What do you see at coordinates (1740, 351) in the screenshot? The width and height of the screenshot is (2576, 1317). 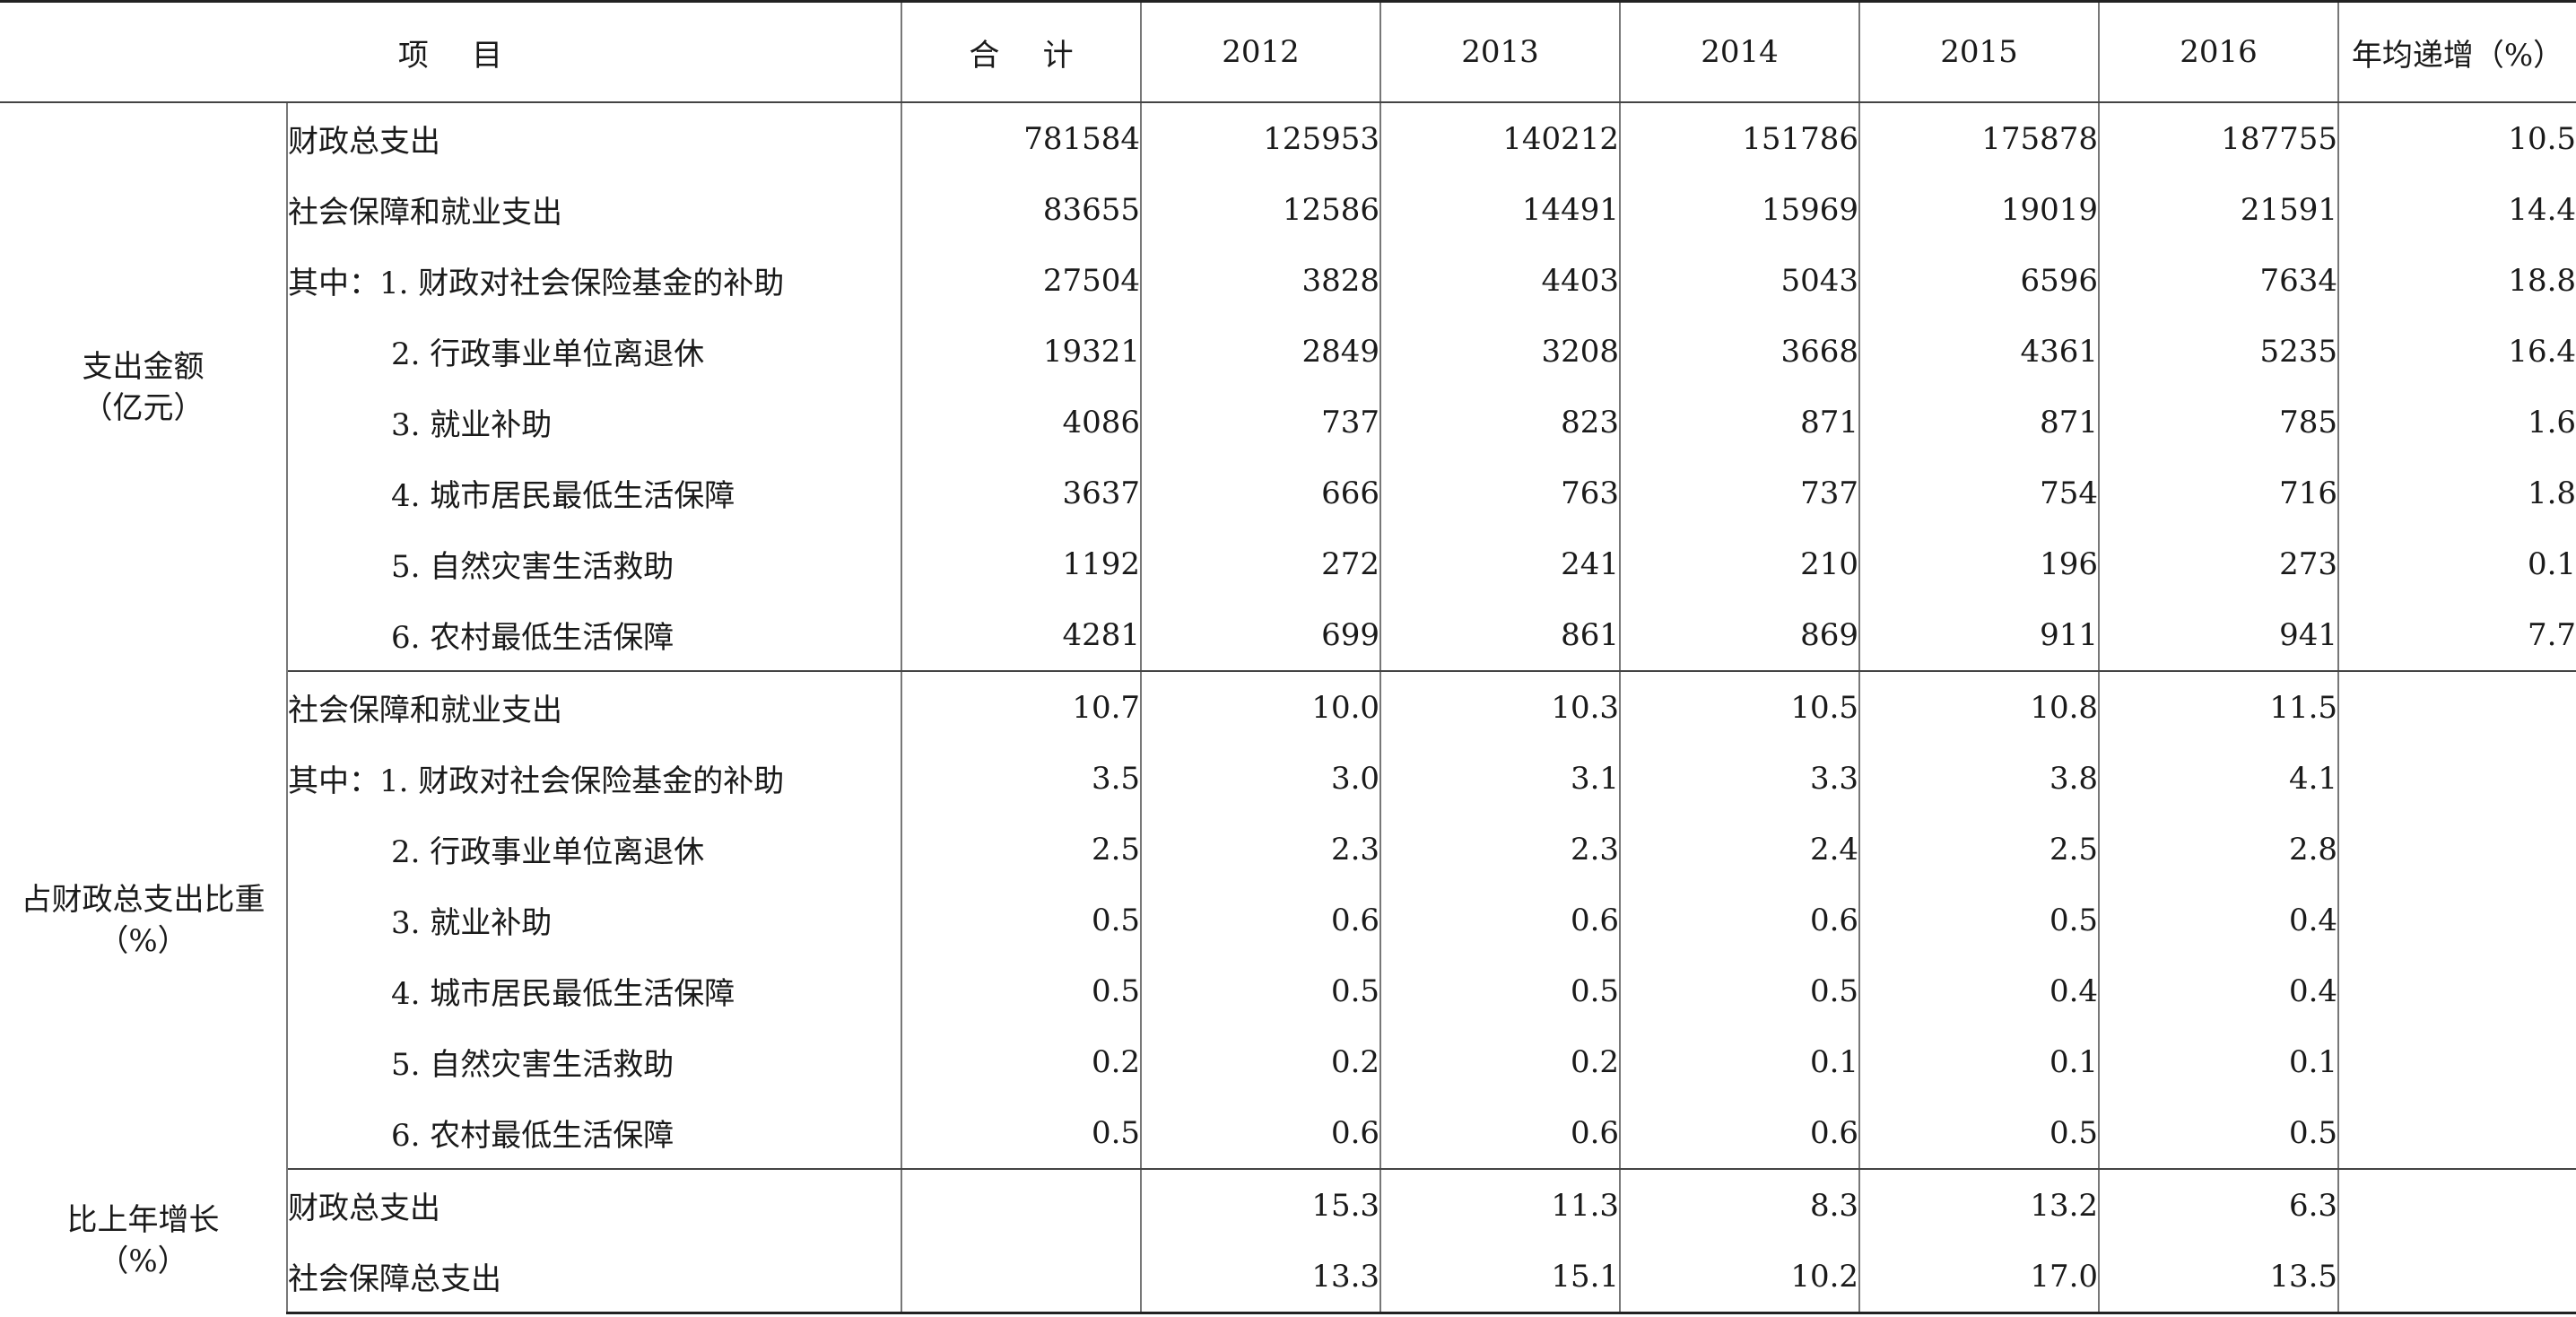 I see `cell-value: 3668` at bounding box center [1740, 351].